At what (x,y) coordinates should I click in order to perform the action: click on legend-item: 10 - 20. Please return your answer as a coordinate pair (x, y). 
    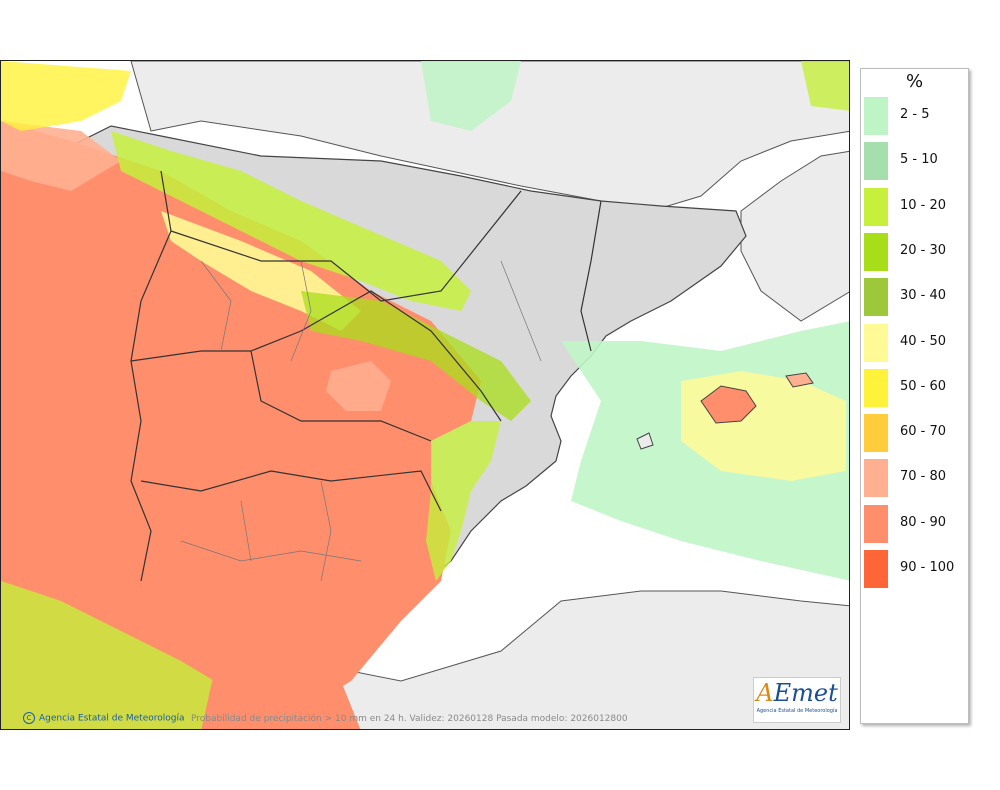
    Looking at the image, I should click on (914, 205).